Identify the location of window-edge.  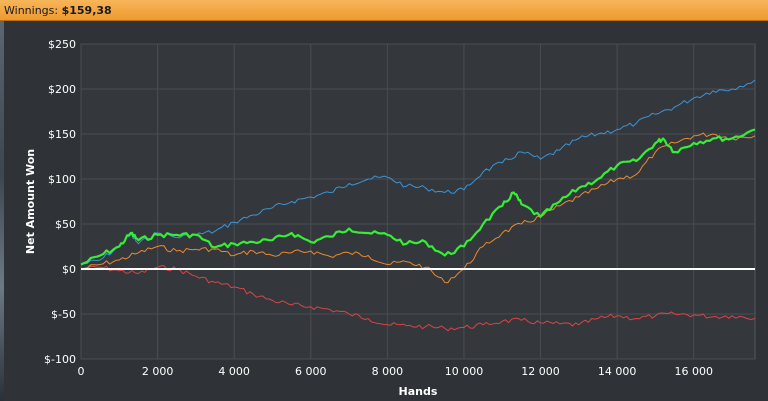
(2, 211).